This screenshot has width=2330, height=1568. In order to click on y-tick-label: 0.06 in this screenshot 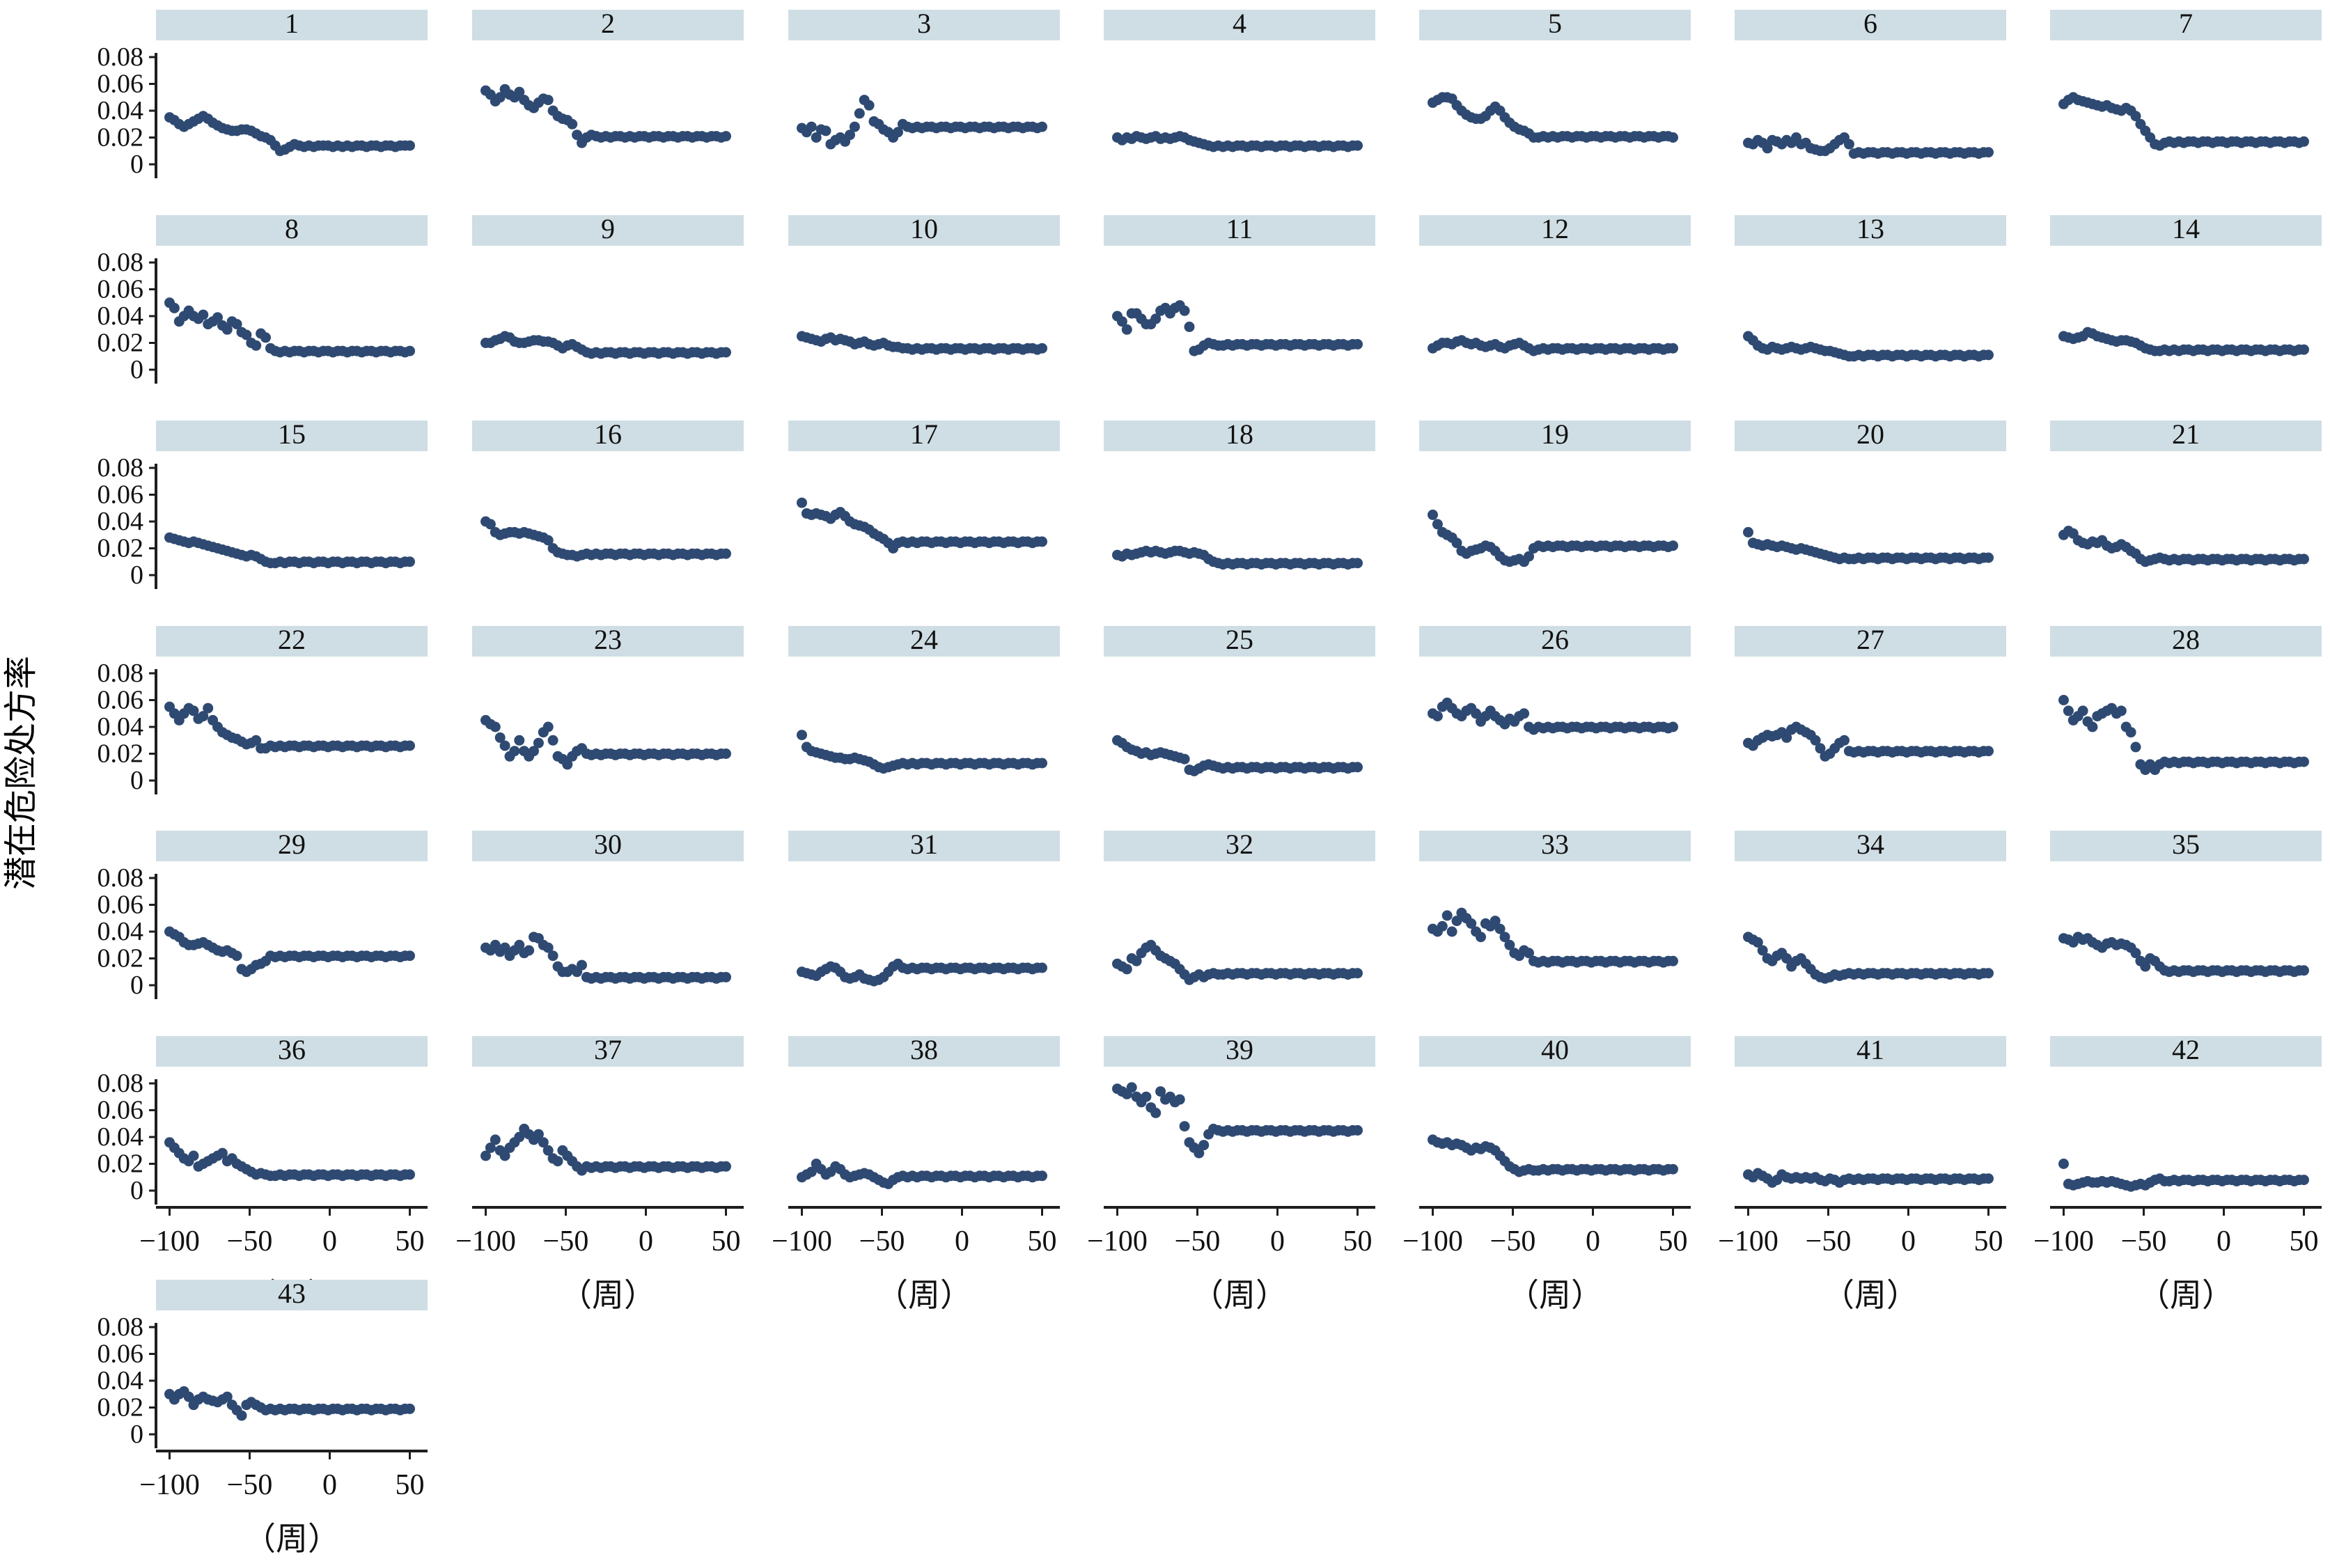, I will do `click(120, 905)`.